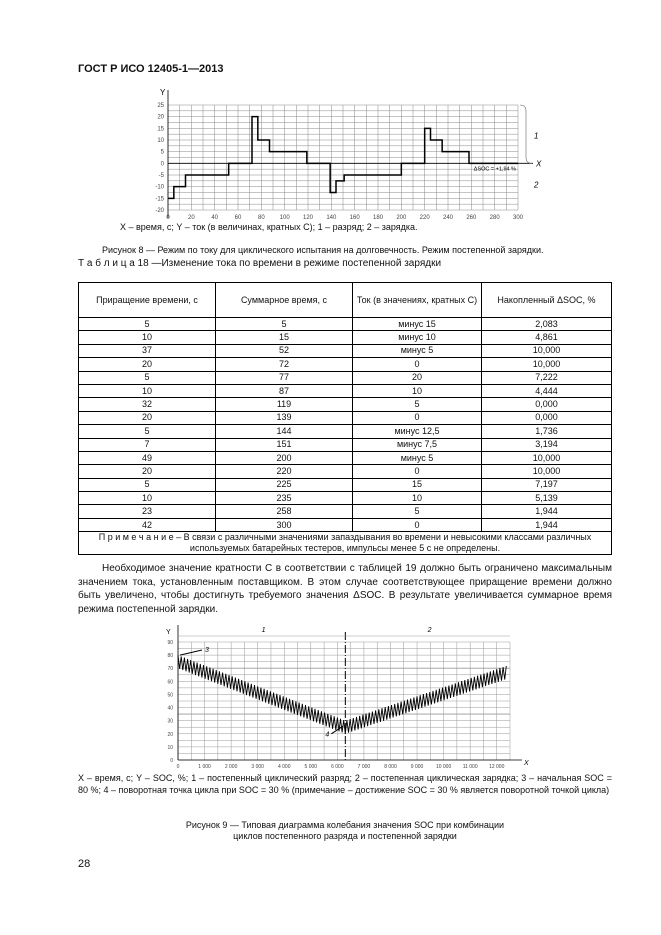 The height and width of the screenshot is (935, 661). Describe the element at coordinates (284, 351) in the screenshot. I see `table-cell: 52` at that location.